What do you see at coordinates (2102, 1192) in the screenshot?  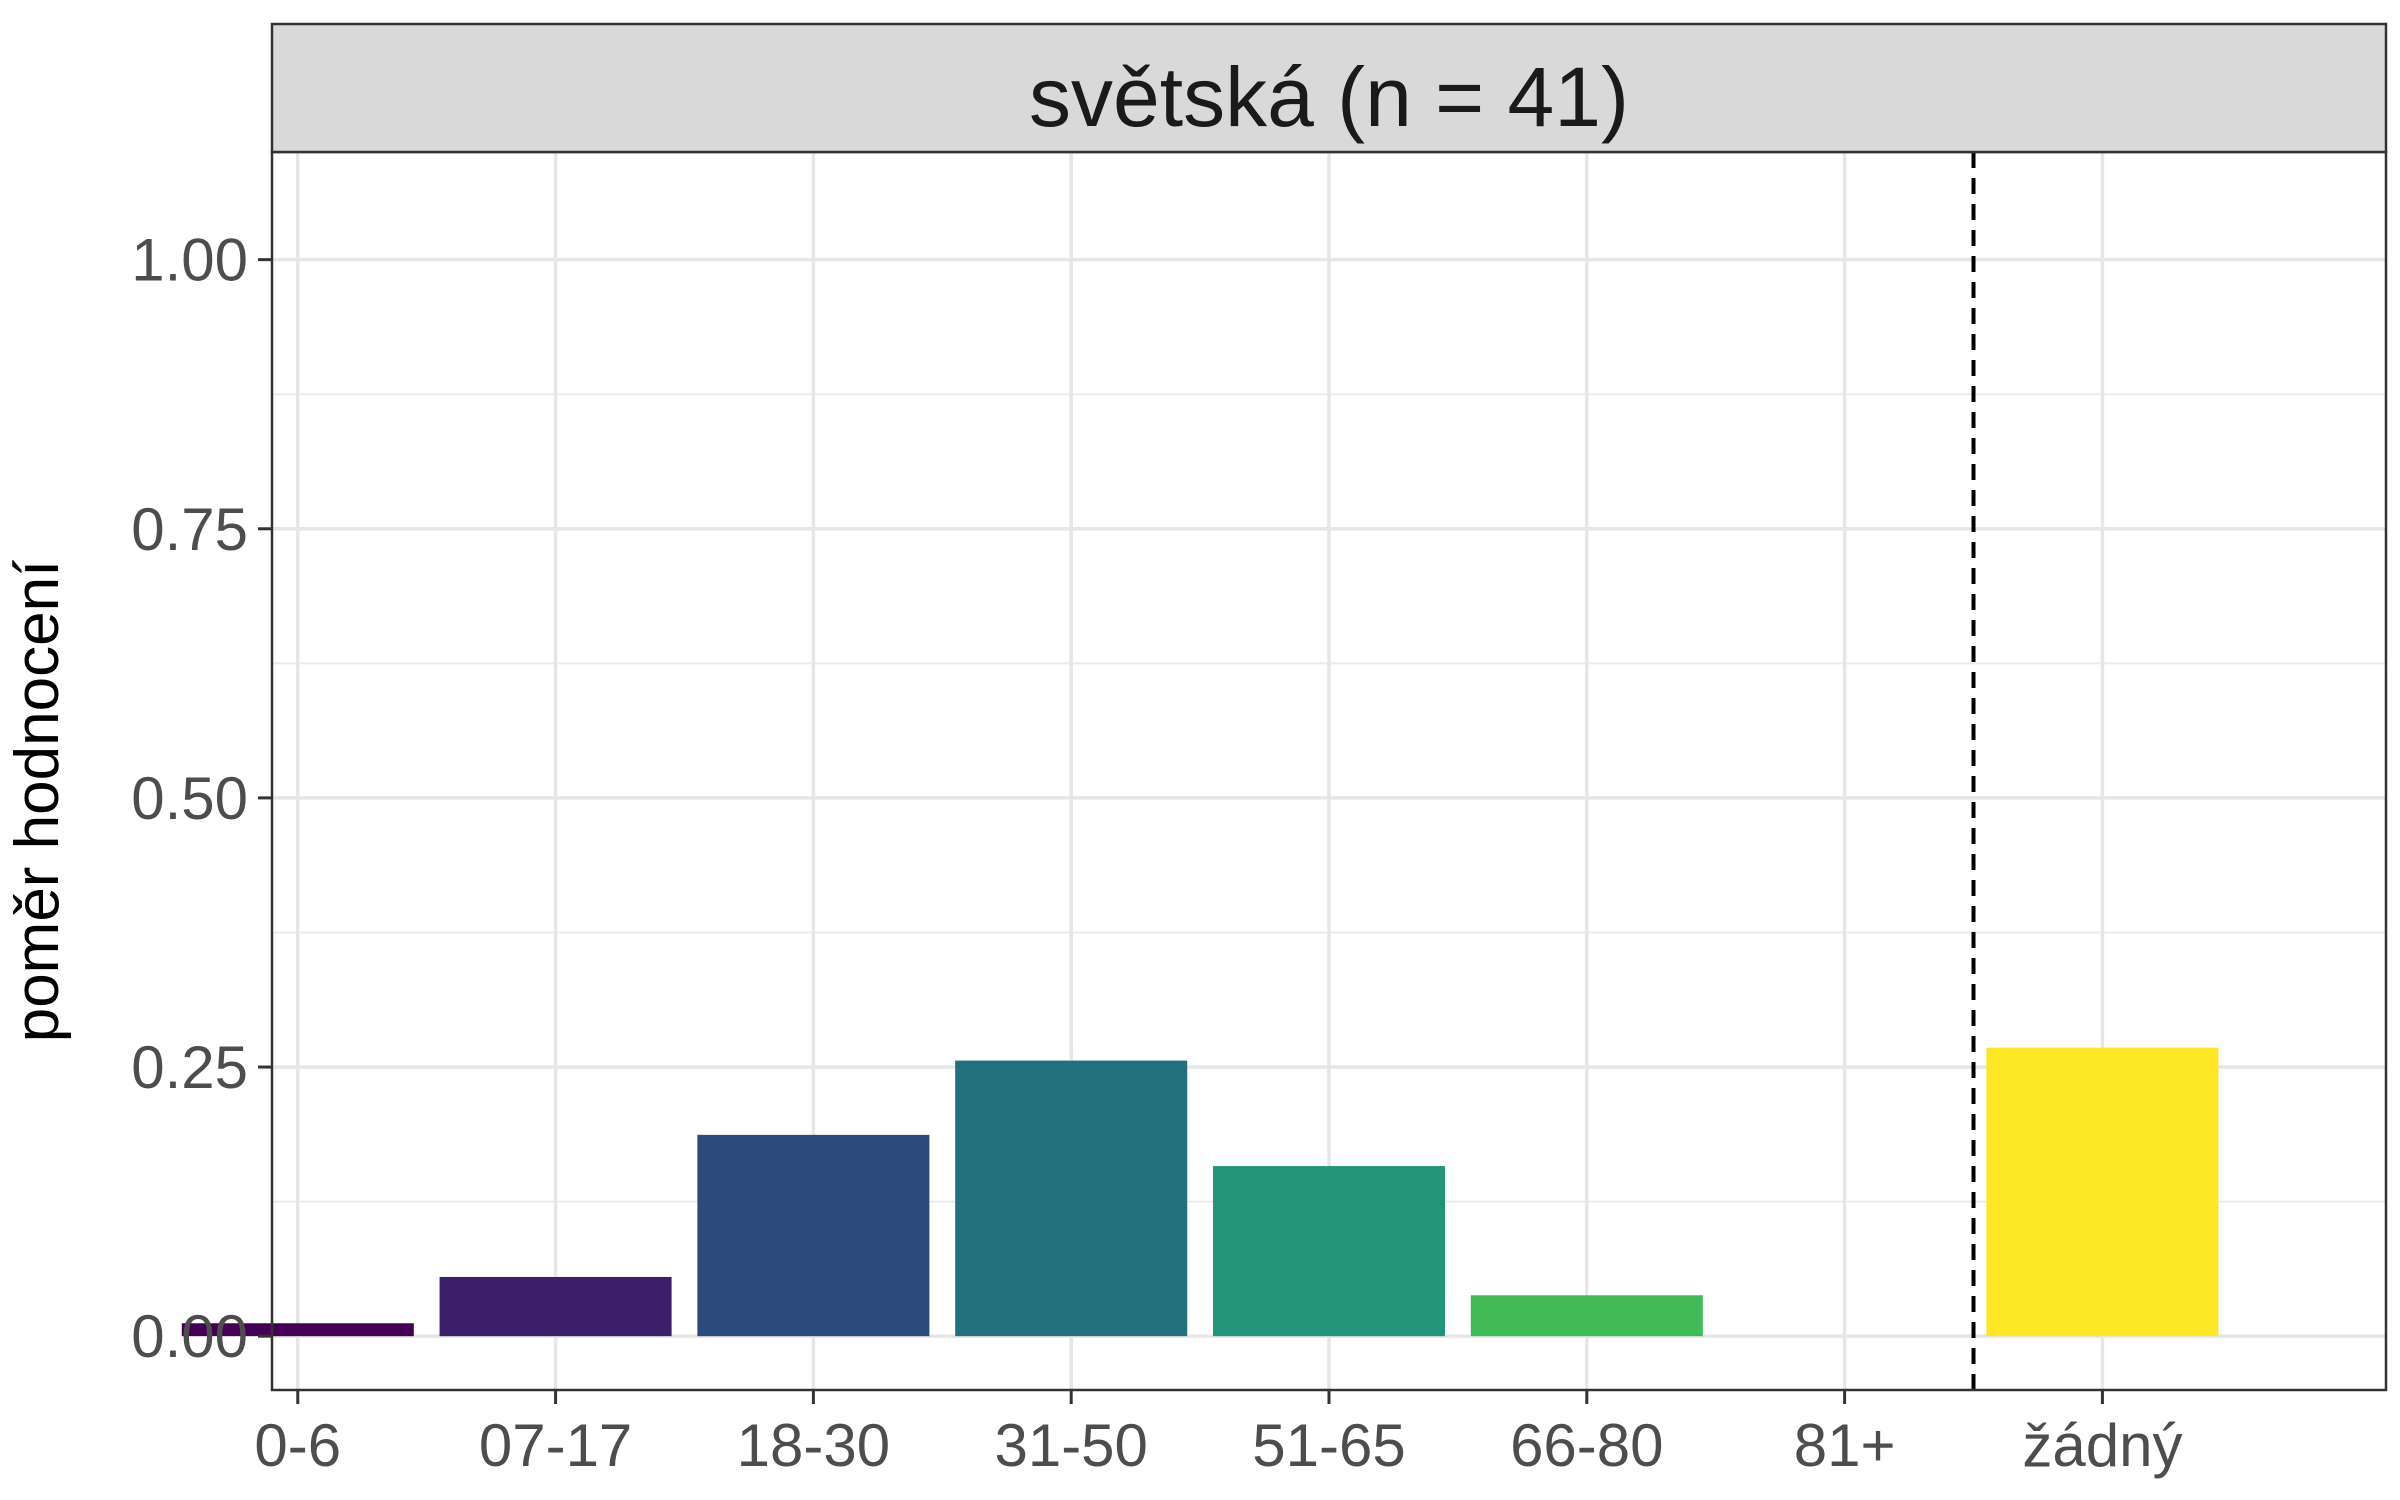 I see `bar-žádný` at bounding box center [2102, 1192].